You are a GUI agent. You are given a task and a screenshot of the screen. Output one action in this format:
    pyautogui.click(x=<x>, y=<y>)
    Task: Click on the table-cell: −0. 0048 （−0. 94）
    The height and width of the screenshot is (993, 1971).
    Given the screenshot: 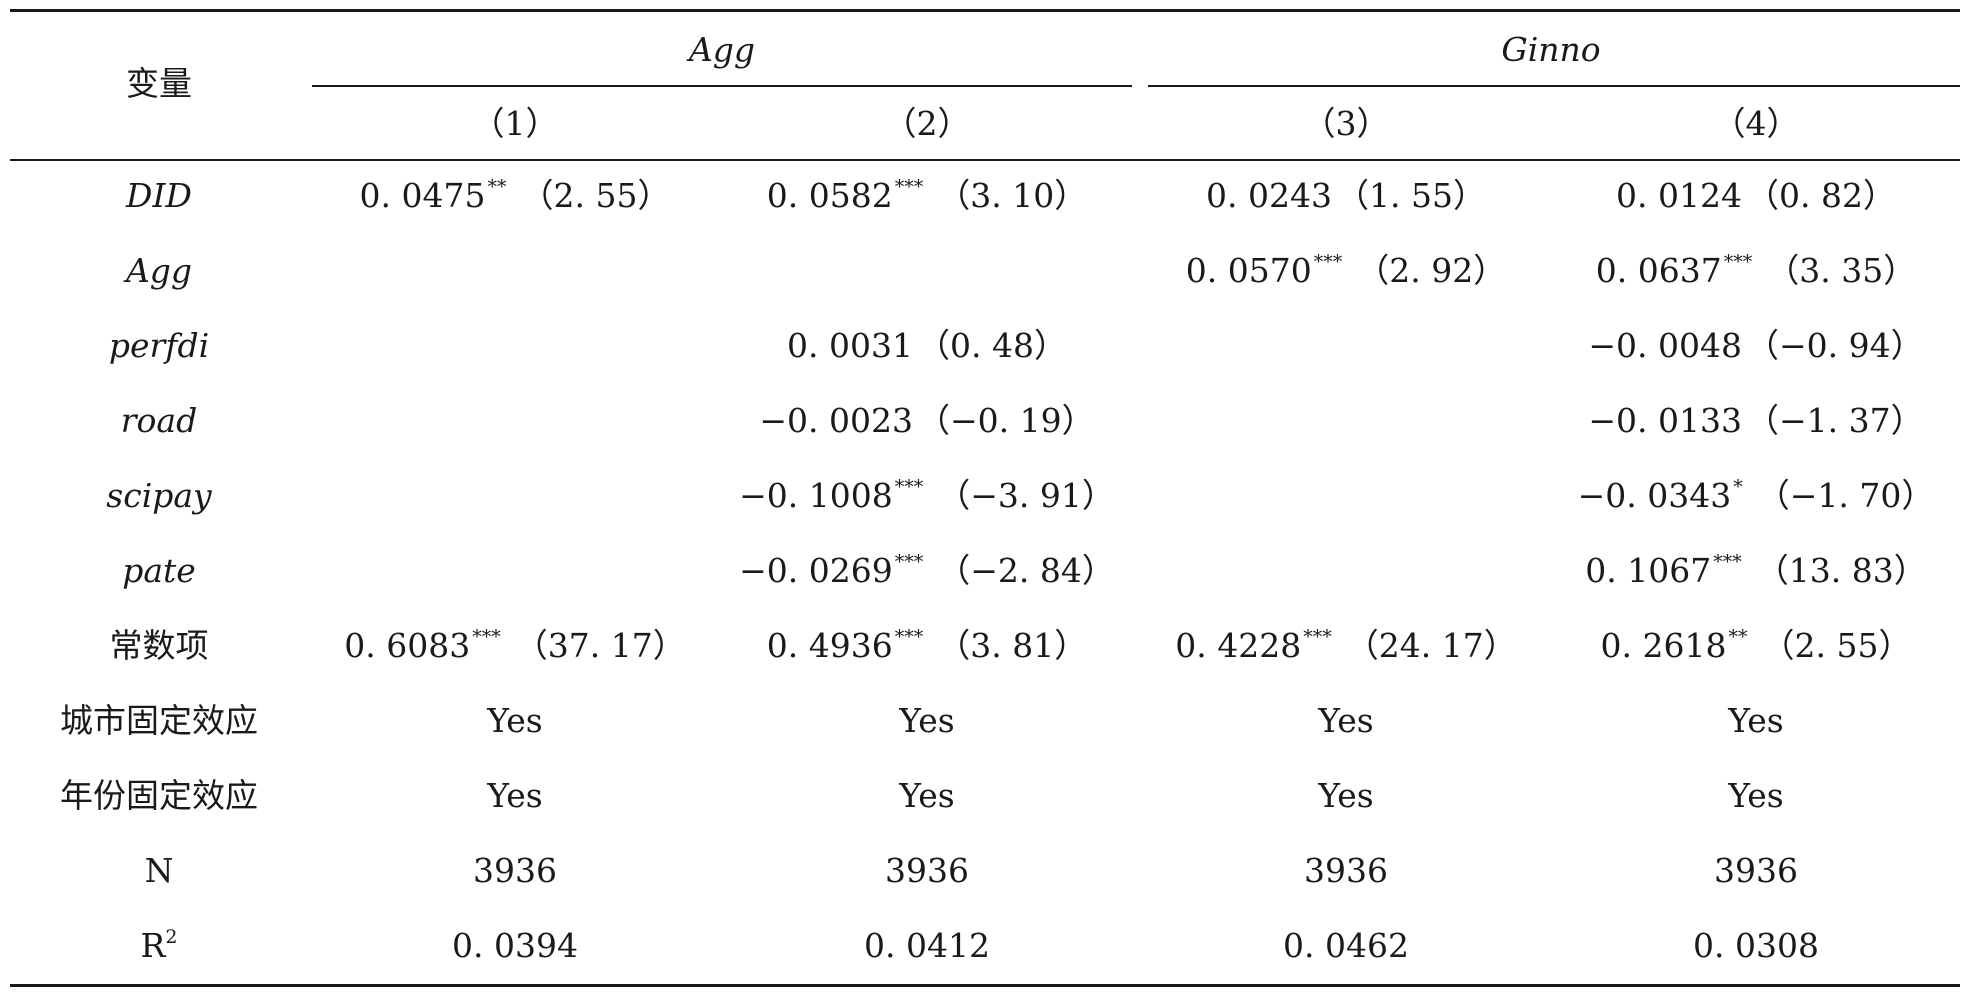 What is the action you would take?
    pyautogui.click(x=1755, y=346)
    